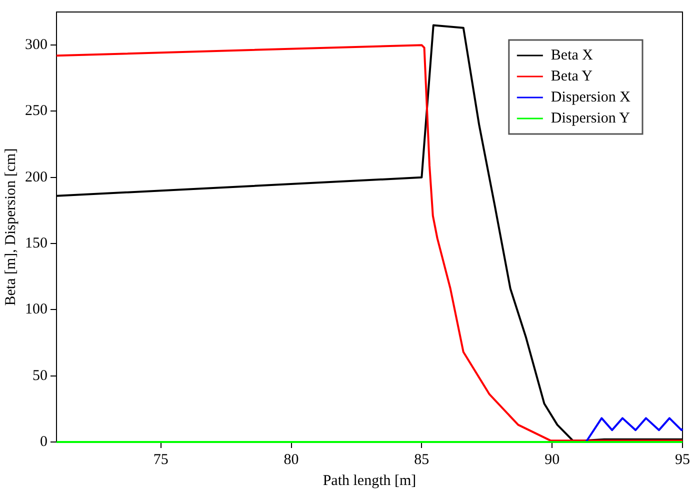 Image resolution: width=693 pixels, height=490 pixels. I want to click on y-tick-label: 200, so click(36, 177).